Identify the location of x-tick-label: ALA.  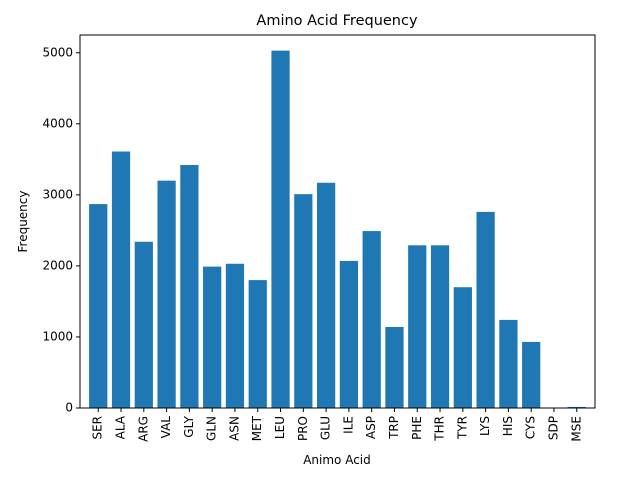
(121, 427).